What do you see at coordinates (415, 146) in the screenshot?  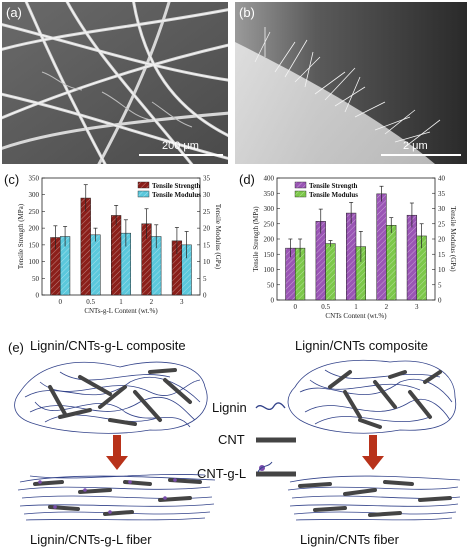 I see `scalebar-label-b: 2 μm` at bounding box center [415, 146].